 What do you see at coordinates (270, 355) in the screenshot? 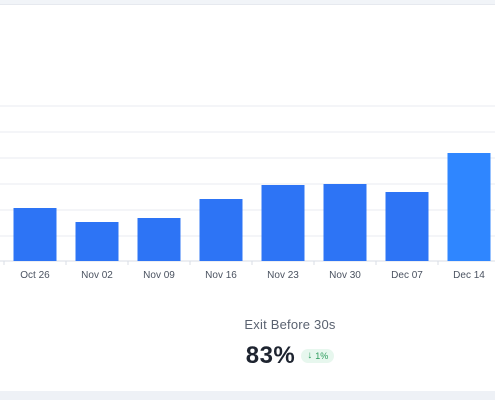
I see `metric-value: 83%` at bounding box center [270, 355].